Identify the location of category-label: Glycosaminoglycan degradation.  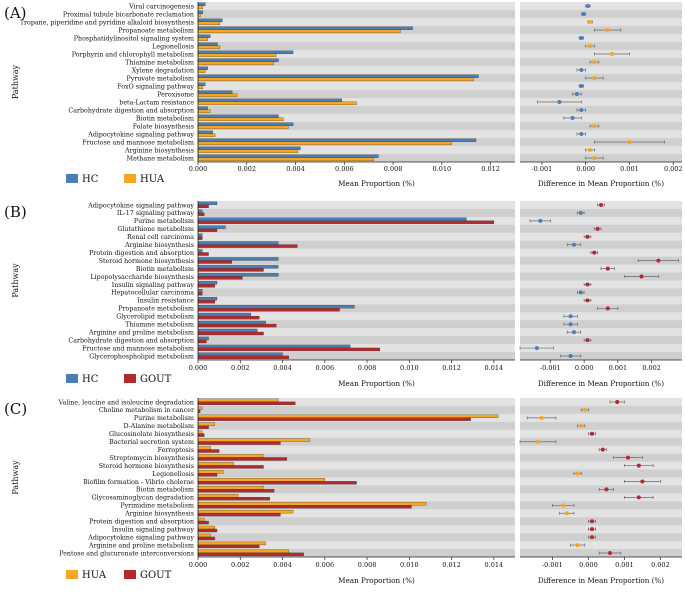
(143, 498).